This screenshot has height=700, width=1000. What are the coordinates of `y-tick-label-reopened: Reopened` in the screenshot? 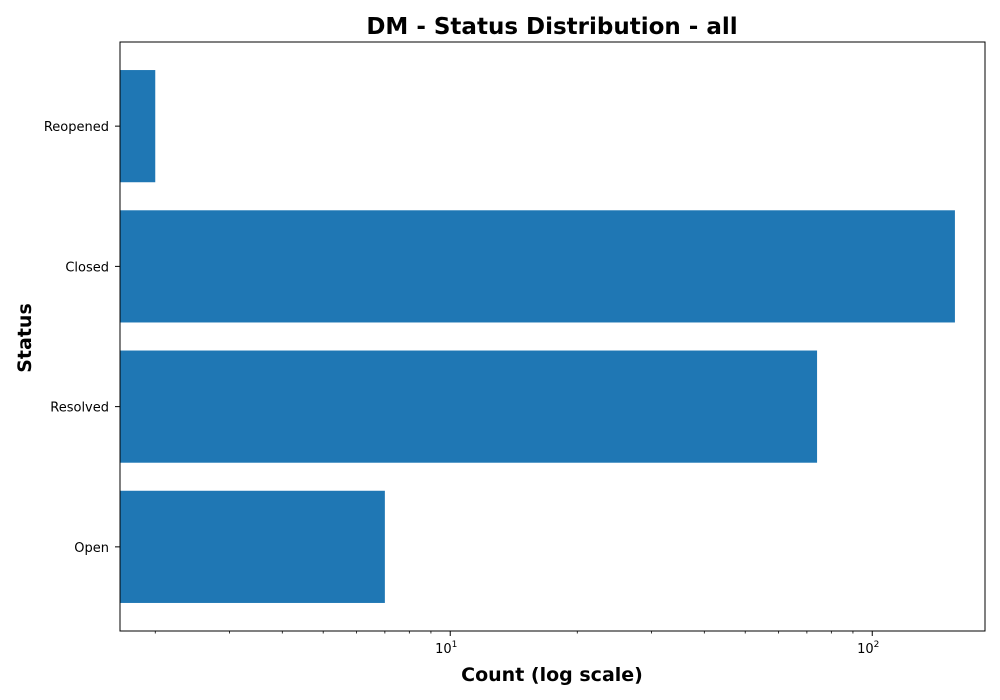 It's located at (76, 127).